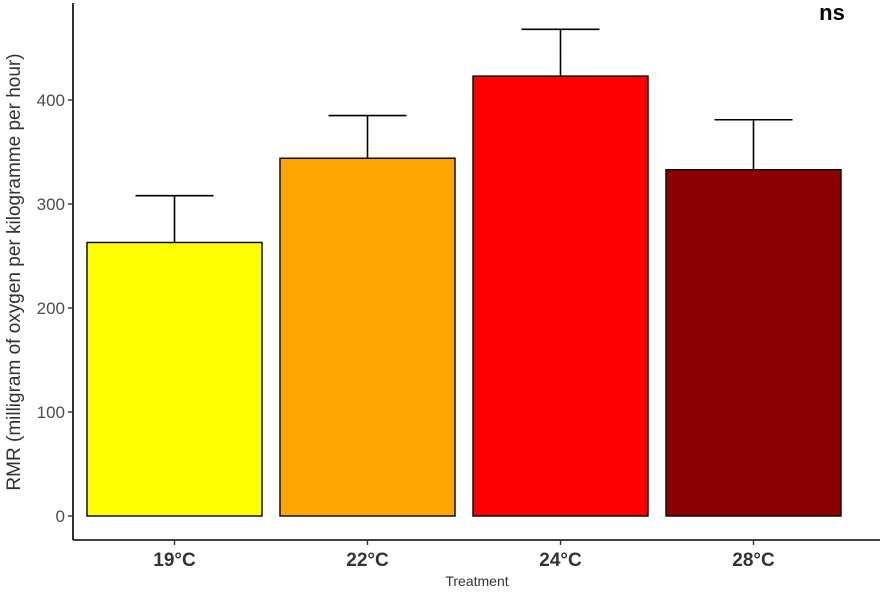 The image size is (886, 592). What do you see at coordinates (51, 204) in the screenshot?
I see `y-tick-label-300: 300` at bounding box center [51, 204].